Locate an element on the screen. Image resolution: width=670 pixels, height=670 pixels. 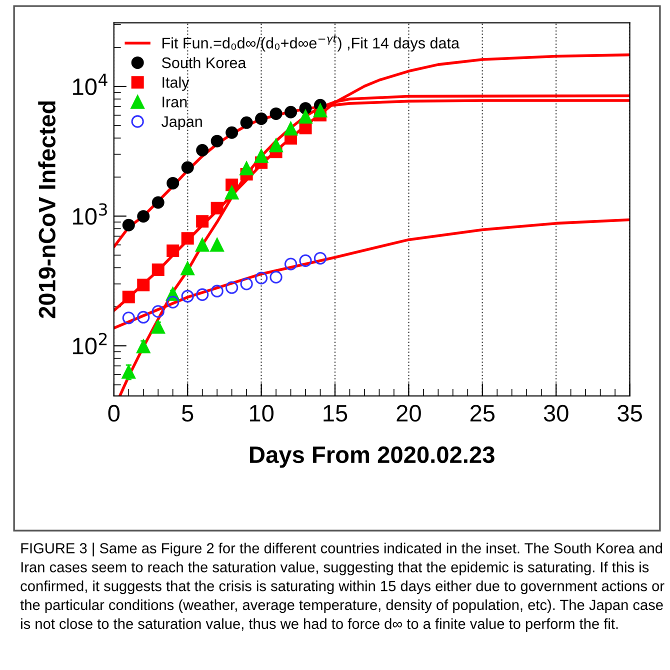
legend-label: Japan is located at coordinates (182, 123).